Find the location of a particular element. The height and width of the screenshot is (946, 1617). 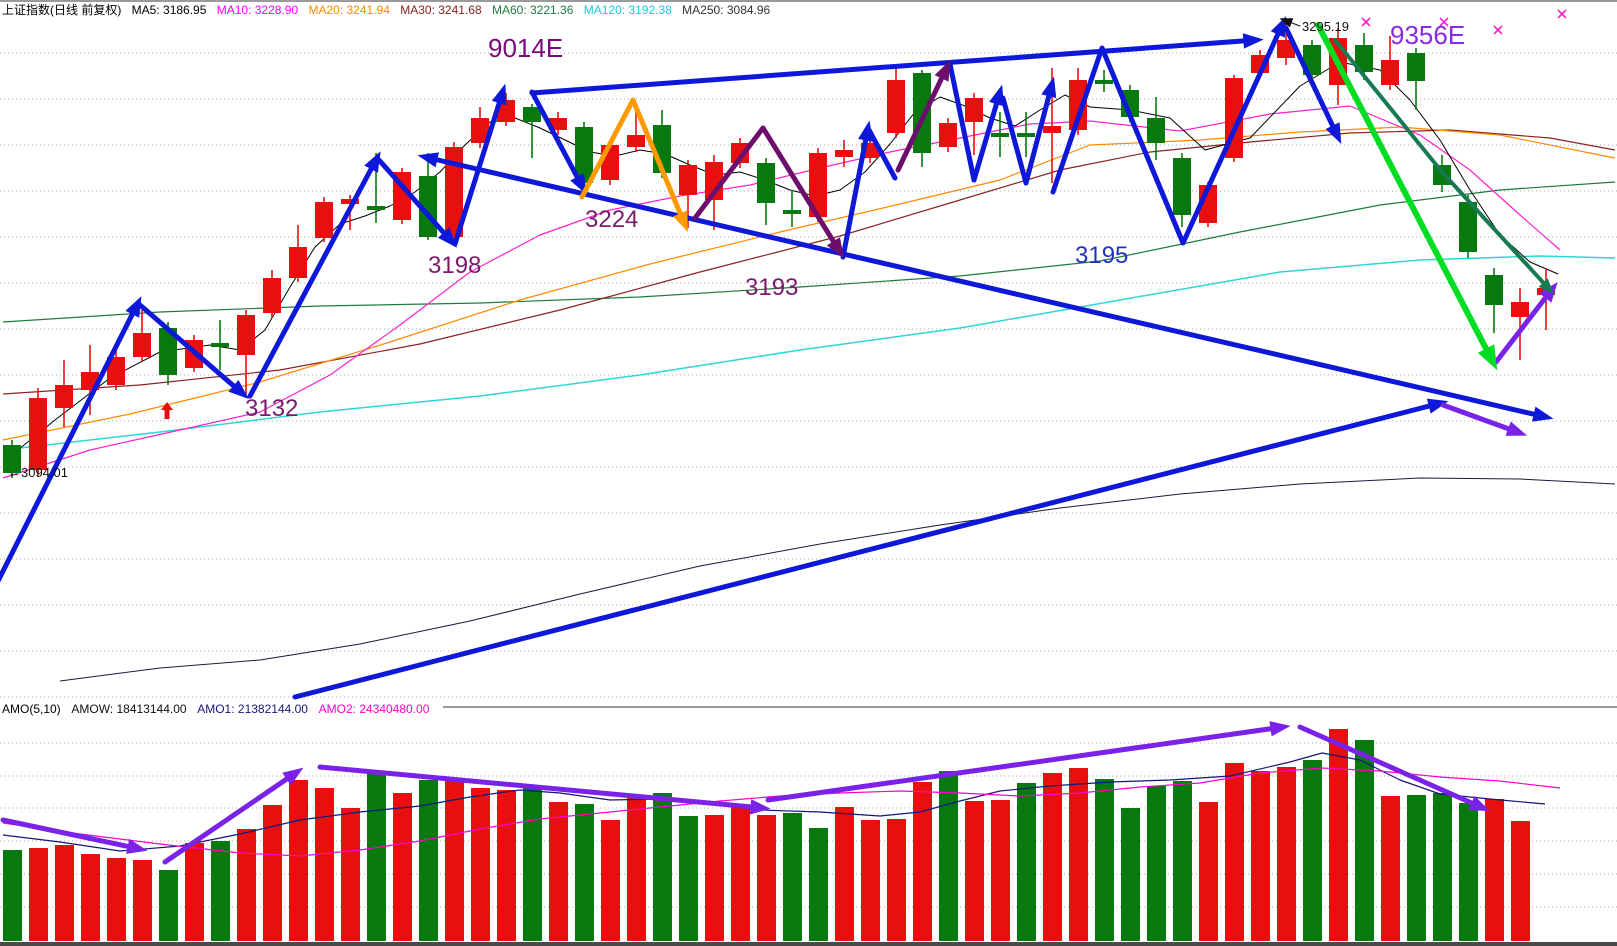

amo1-value: AMO1: 21382144.00 is located at coordinates (252, 709).